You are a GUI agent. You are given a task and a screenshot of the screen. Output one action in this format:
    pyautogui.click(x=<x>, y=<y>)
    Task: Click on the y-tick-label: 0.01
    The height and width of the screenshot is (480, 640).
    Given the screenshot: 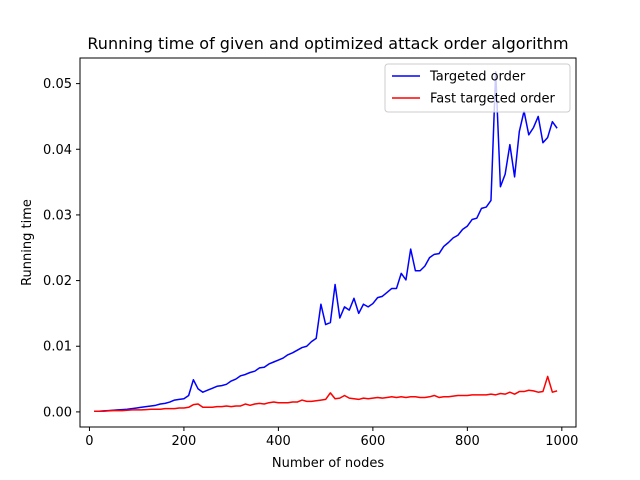 What is the action you would take?
    pyautogui.click(x=57, y=347)
    